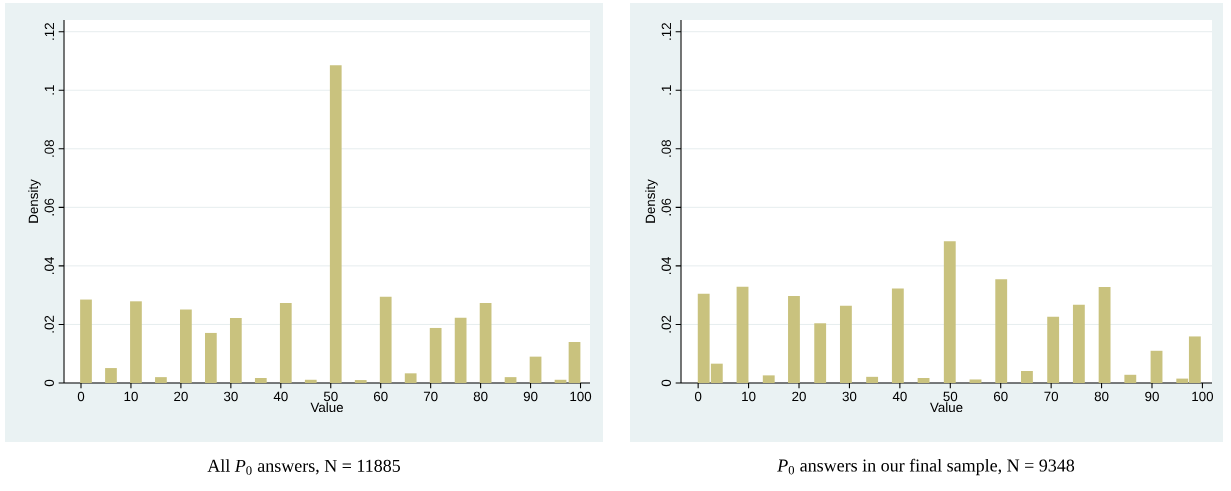 The height and width of the screenshot is (491, 1231). I want to click on text: All P$_{0}$ answers, N = 11885, so click(304, 467).